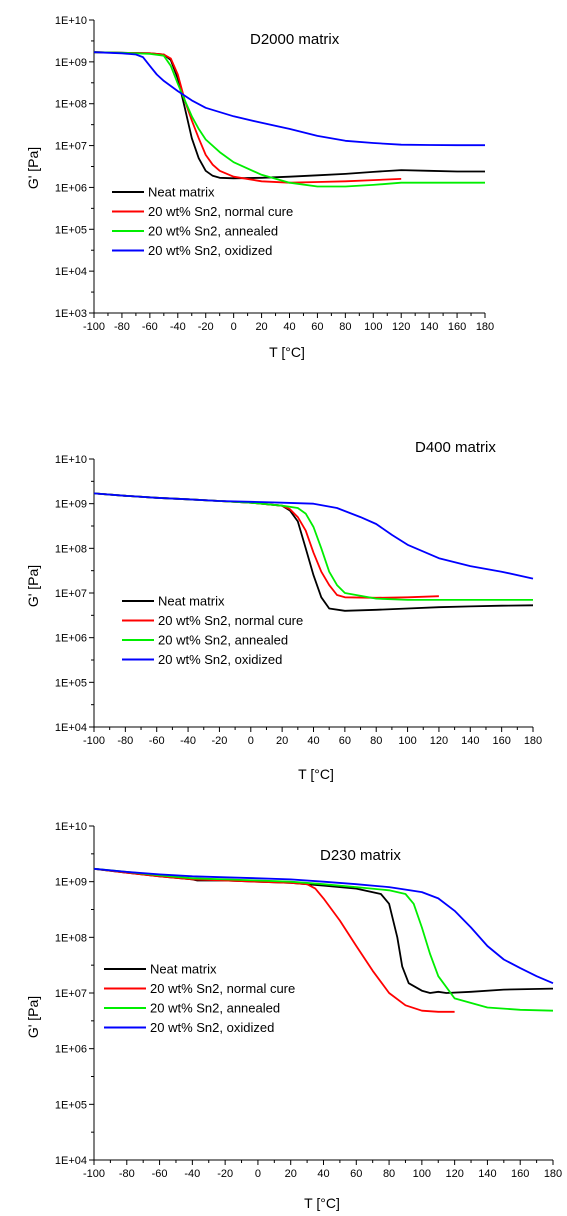 This screenshot has width=567, height=1216. I want to click on chart-title: D400 matrix, so click(455, 447).